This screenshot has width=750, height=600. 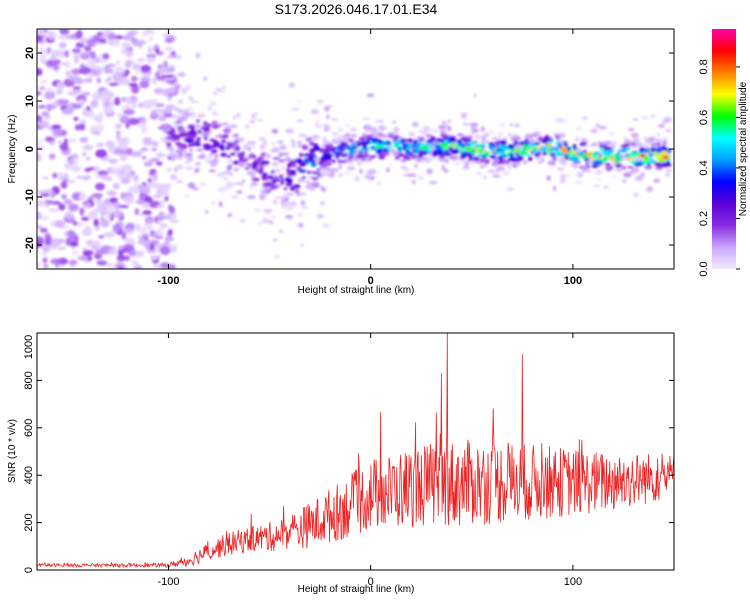 What do you see at coordinates (30, 53) in the screenshot?
I see `heatmap-y-tick-label: 20` at bounding box center [30, 53].